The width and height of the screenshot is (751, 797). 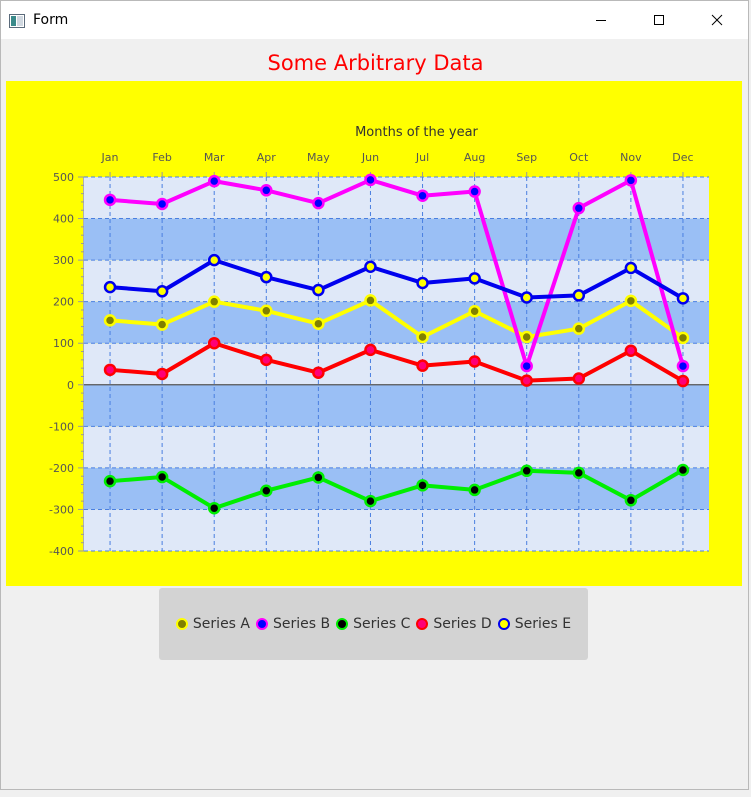 What do you see at coordinates (454, 624) in the screenshot?
I see `legend-item-series-d: Series D` at bounding box center [454, 624].